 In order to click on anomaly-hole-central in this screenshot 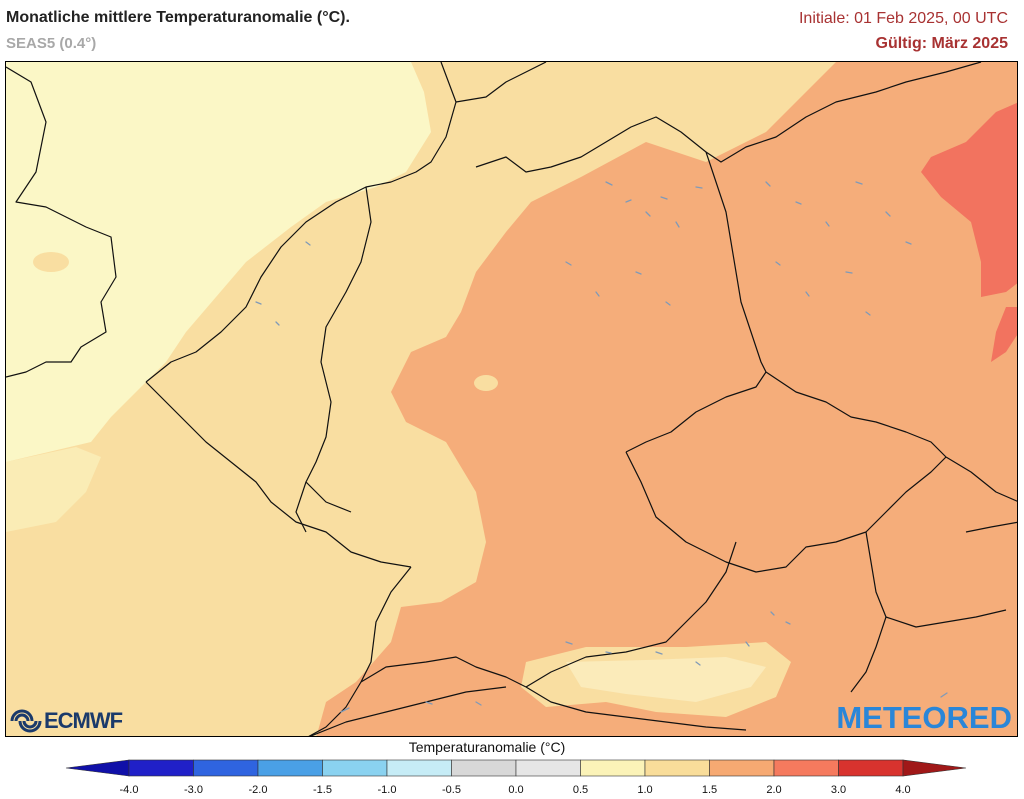, I will do `click(486, 383)`.